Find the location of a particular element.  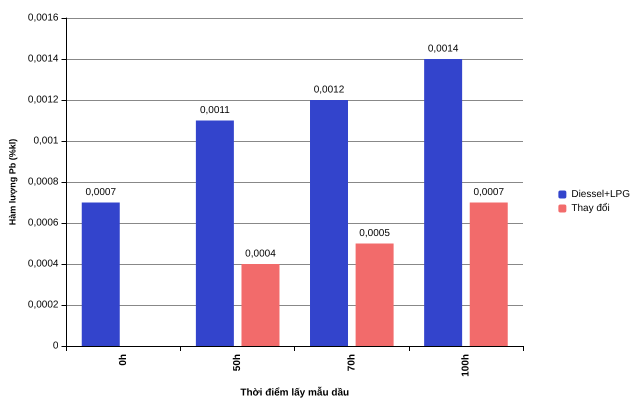

y-tick-label: 0,0014 is located at coordinates (43, 59).